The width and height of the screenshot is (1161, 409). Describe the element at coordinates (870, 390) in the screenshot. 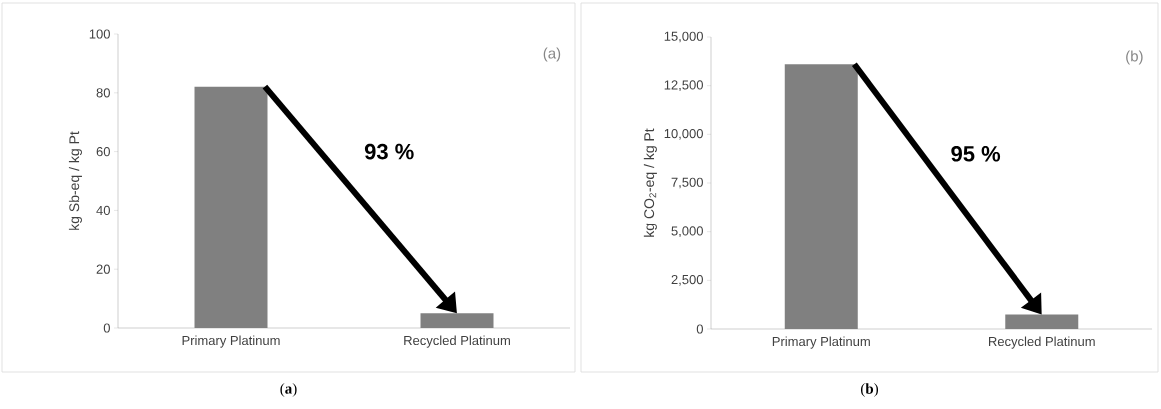

I see `text: (b)` at that location.